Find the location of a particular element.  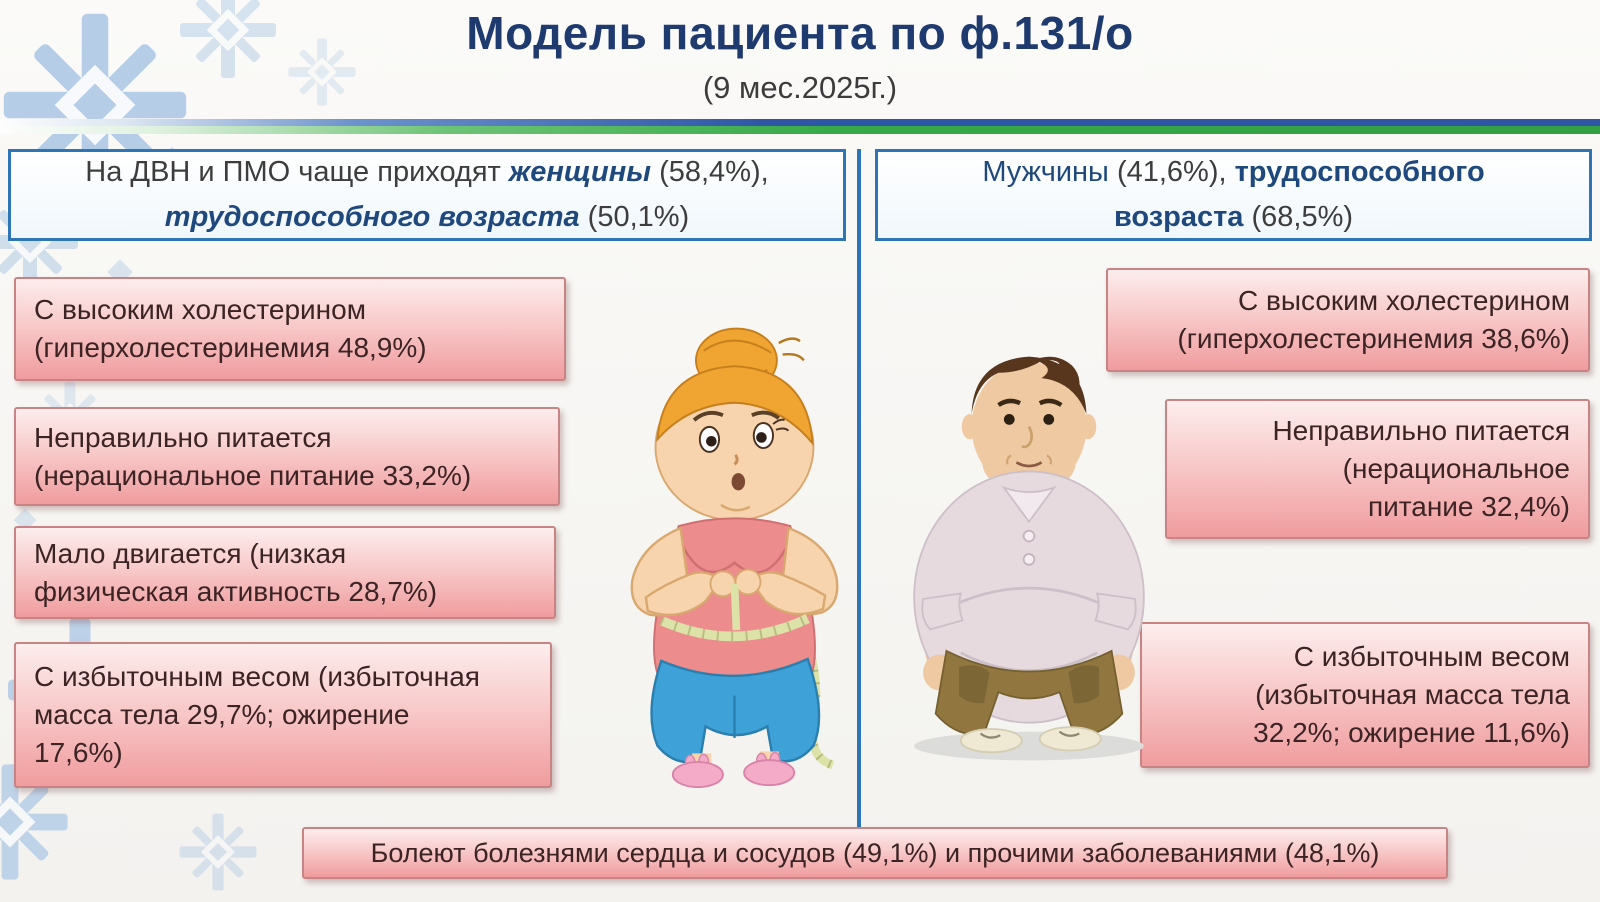

men-header-line1: Мужчины (41,6%), трудоспособного is located at coordinates (1233, 172).